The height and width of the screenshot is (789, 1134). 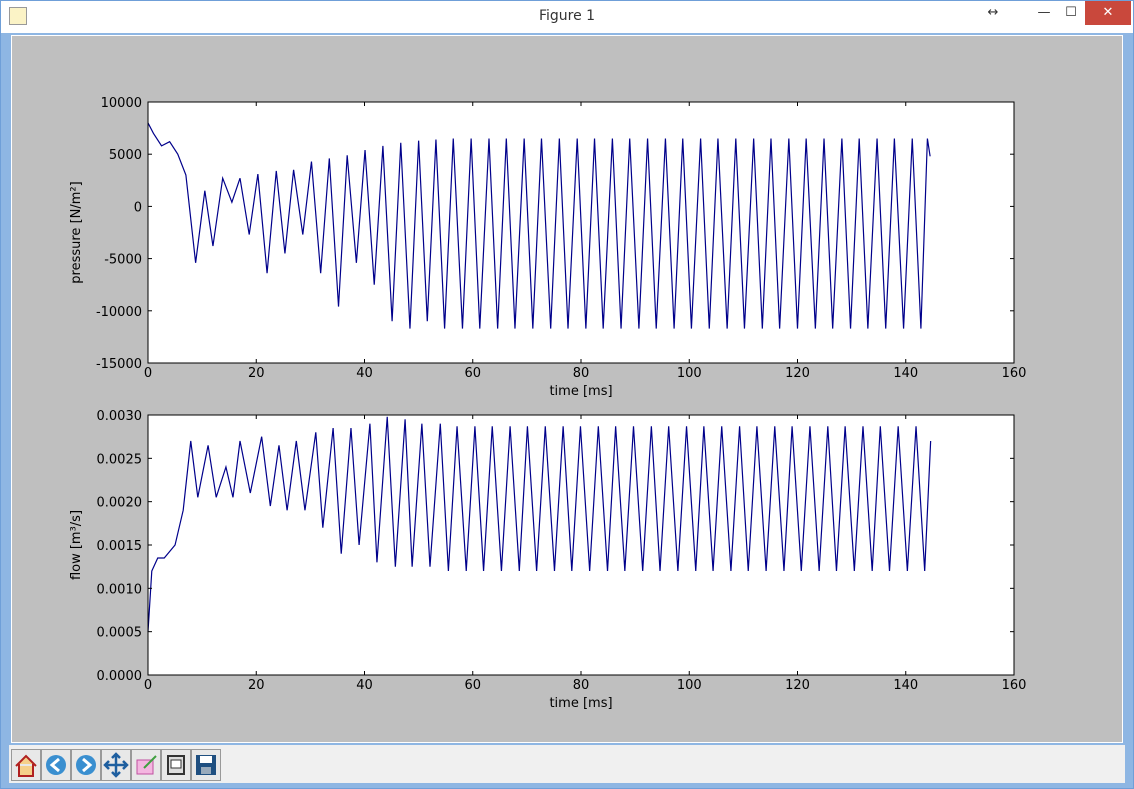 What do you see at coordinates (120, 459) in the screenshot?
I see `y-tick-label: 0.0025` at bounding box center [120, 459].